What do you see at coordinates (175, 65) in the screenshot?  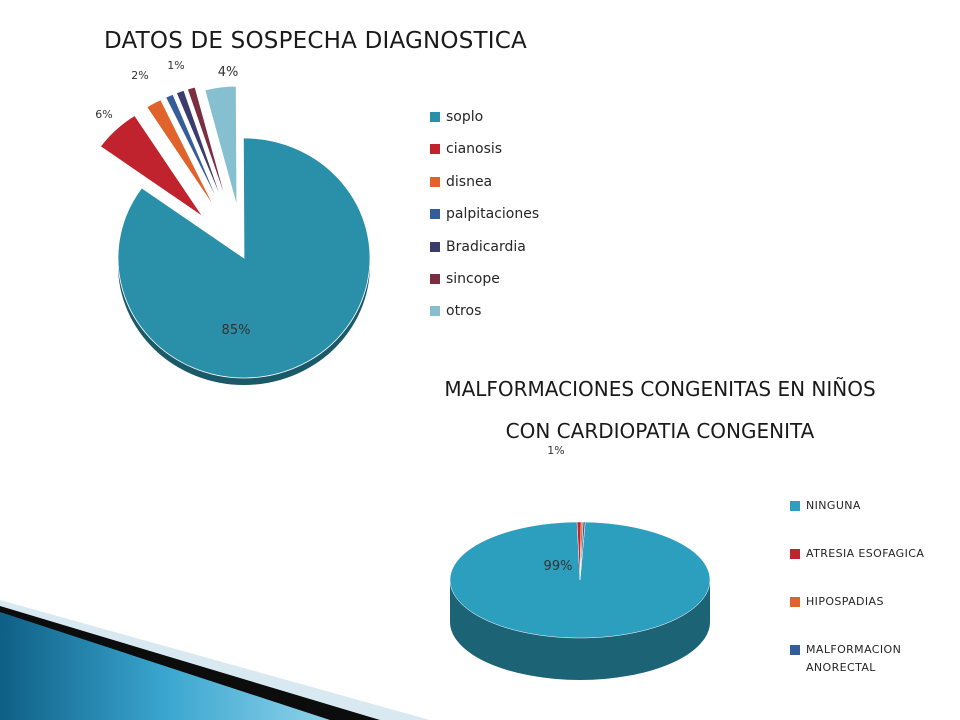 I see `data-label-bradicardia: 1%` at bounding box center [175, 65].